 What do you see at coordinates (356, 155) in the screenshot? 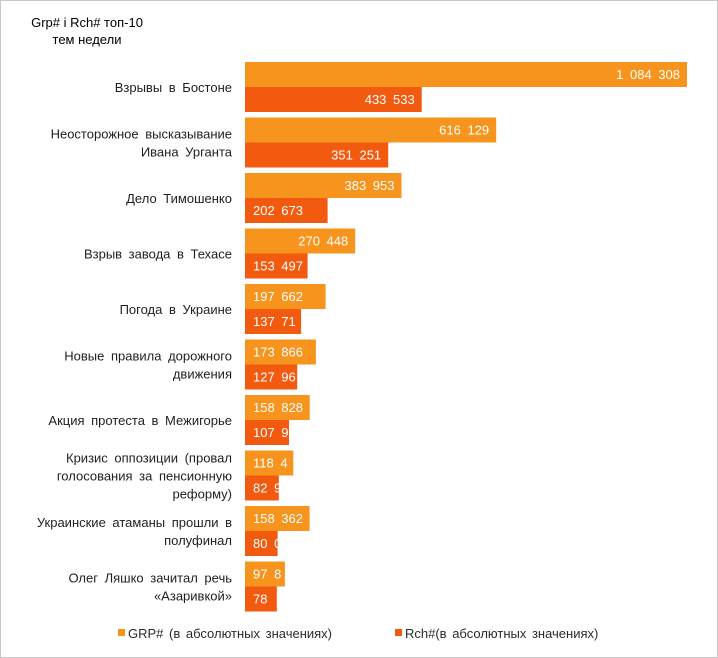
I see `data-label: 351 251` at bounding box center [356, 155].